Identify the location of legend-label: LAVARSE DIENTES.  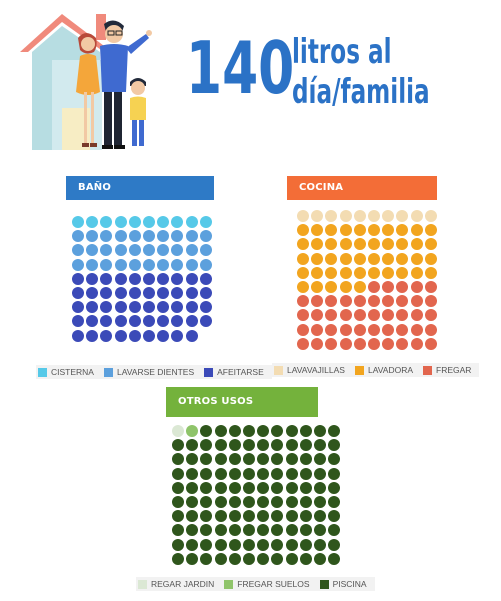
(155, 372).